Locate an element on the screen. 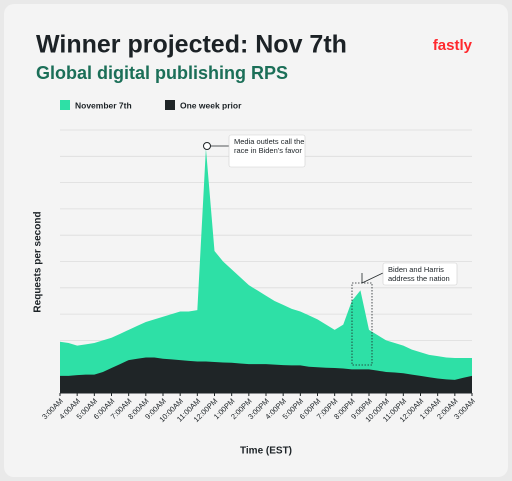  annotation-text: address the nation is located at coordinates (419, 278).